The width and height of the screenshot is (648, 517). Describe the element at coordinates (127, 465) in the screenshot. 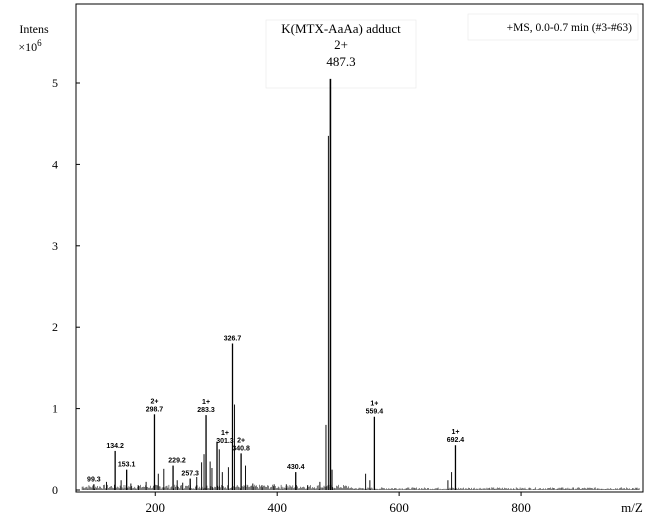

I see `peak-label: 153.1` at that location.